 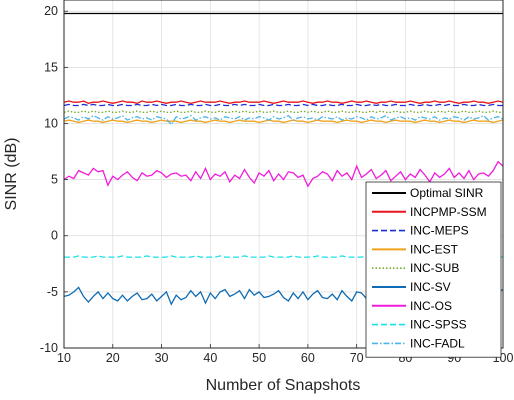 What do you see at coordinates (210, 358) in the screenshot?
I see `x-tick-label: 40` at bounding box center [210, 358].